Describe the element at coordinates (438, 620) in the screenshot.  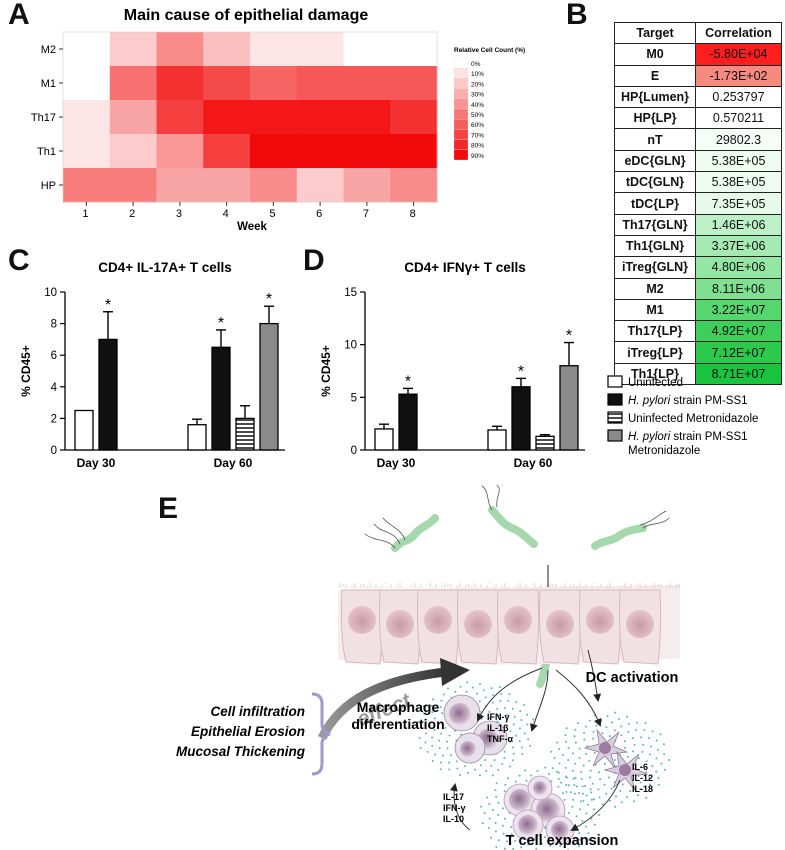
I see `cell-nucleus` at that location.